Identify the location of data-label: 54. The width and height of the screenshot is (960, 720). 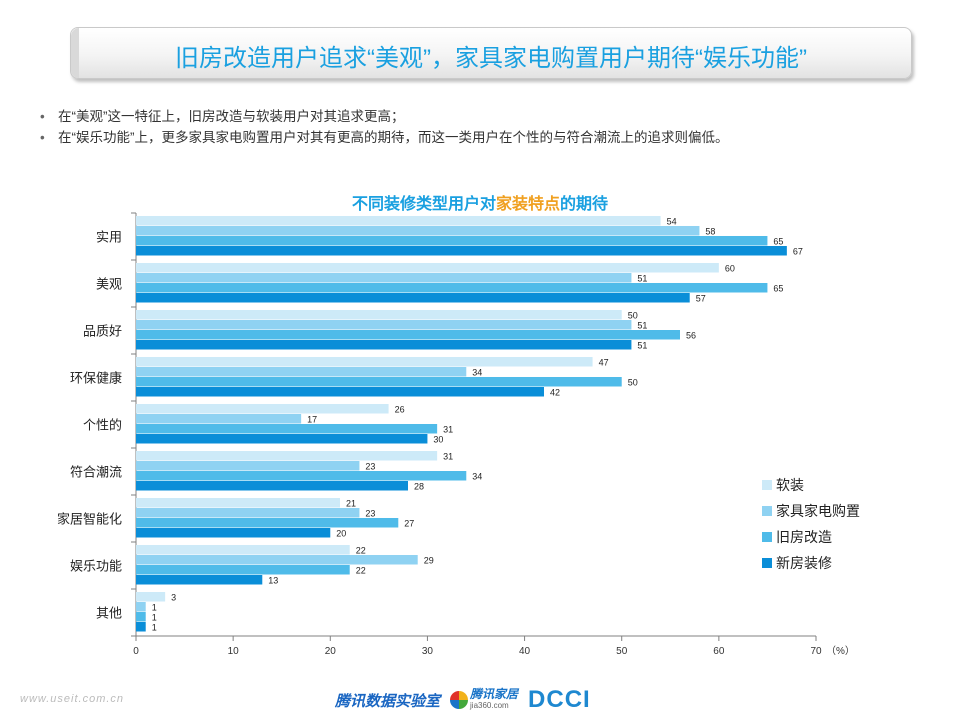
(672, 222).